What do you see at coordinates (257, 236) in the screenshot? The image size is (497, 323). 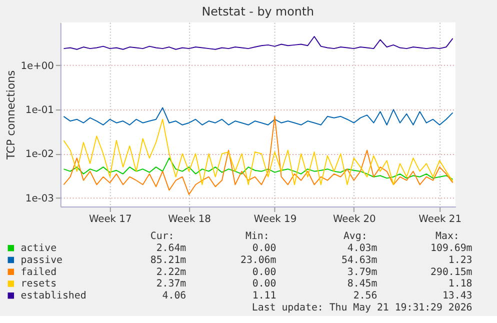 I see `text: Min:` at bounding box center [257, 236].